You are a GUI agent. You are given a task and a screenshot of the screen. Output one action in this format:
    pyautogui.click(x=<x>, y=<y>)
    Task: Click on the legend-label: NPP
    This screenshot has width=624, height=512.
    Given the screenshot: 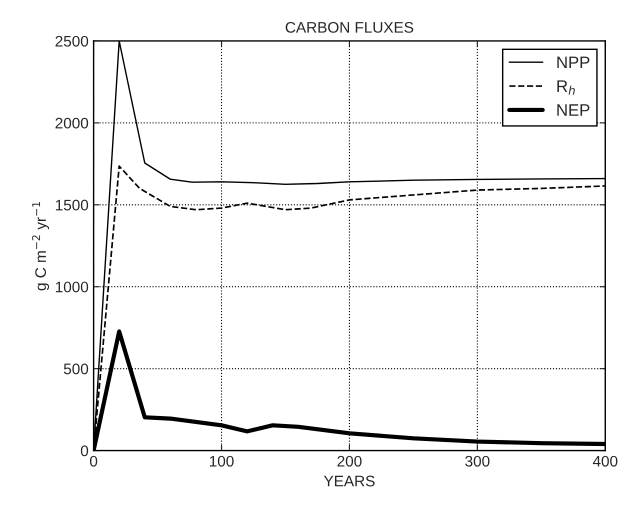 What is the action you would take?
    pyautogui.click(x=573, y=62)
    